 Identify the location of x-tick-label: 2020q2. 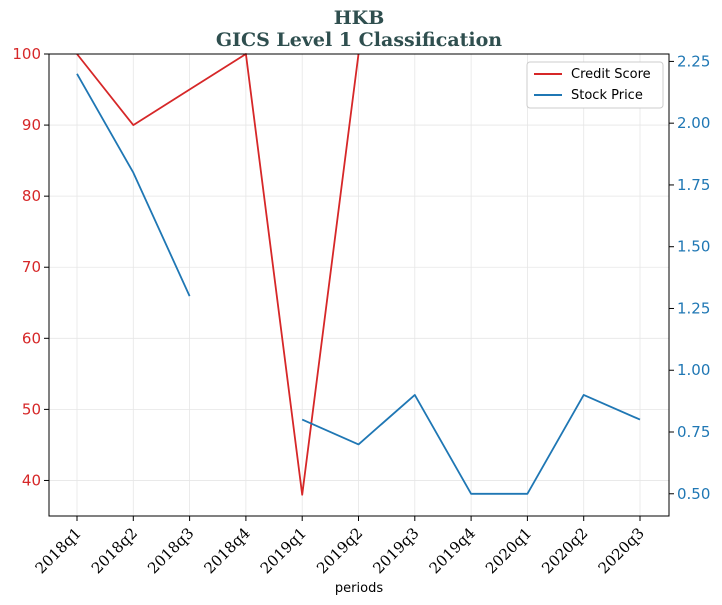
(564, 550).